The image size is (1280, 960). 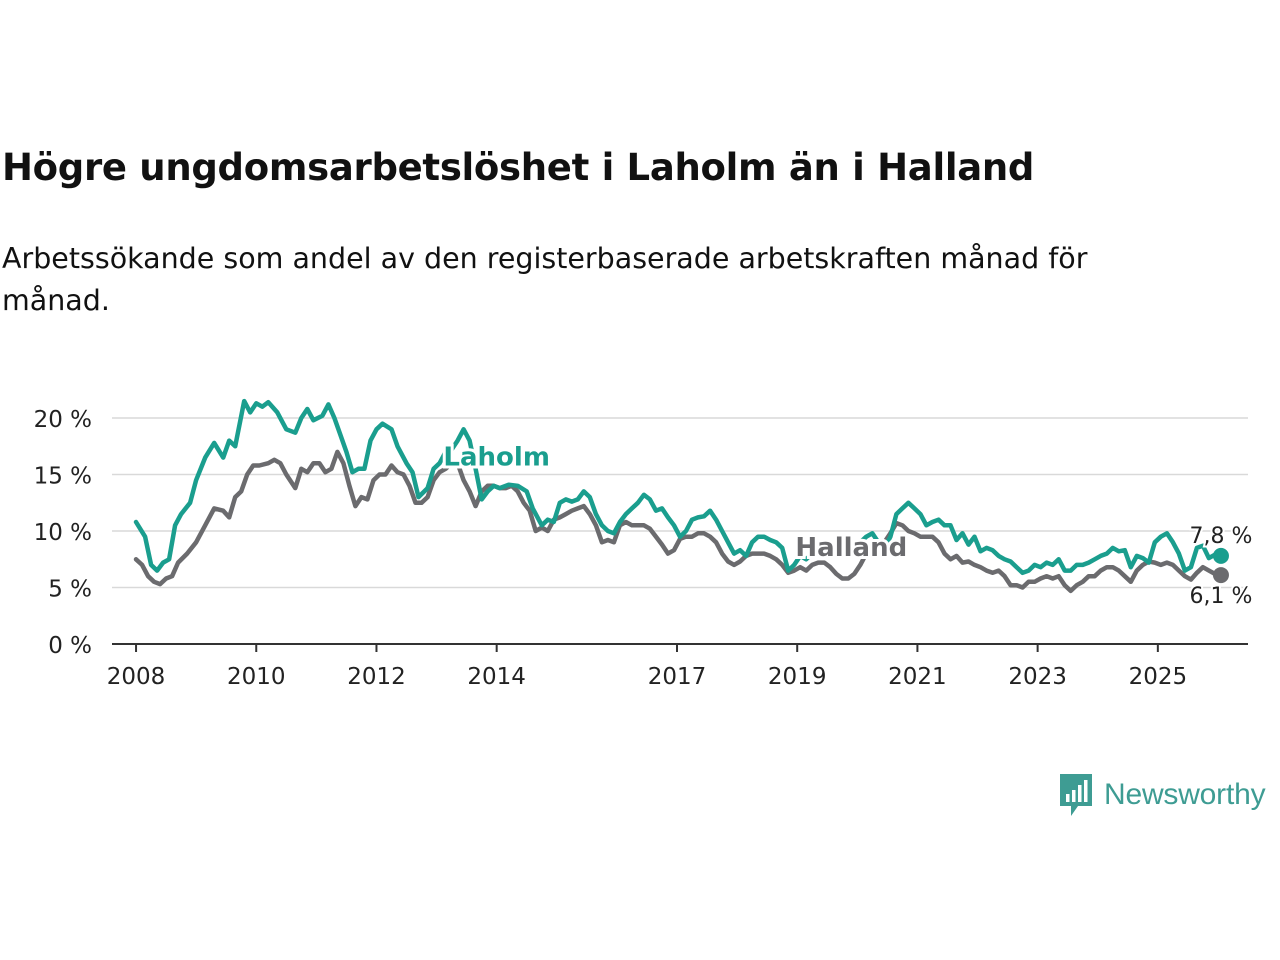 What do you see at coordinates (1221, 566) in the screenshot?
I see `end-markers: 7,8 % 6,1 %` at bounding box center [1221, 566].